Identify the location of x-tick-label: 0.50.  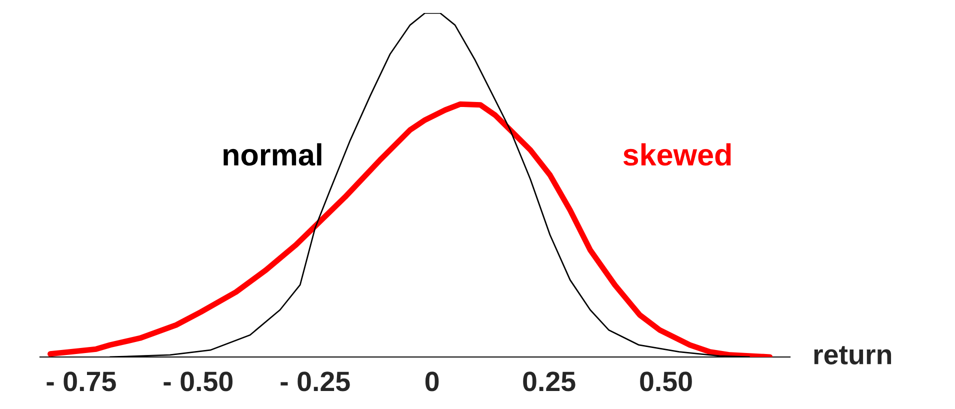
(666, 382).